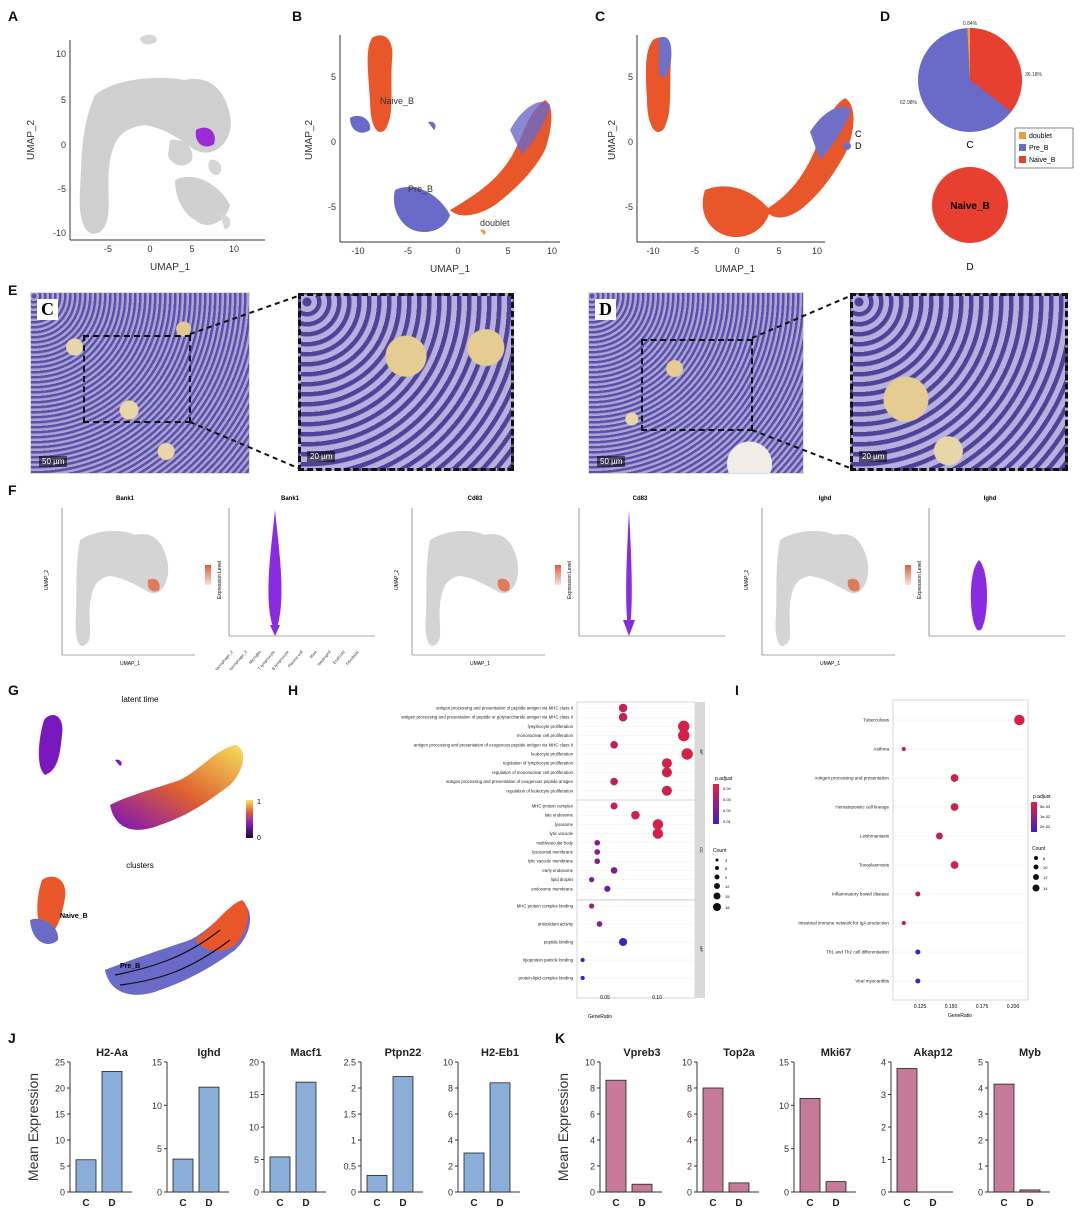  What do you see at coordinates (726, 877) in the screenshot?
I see `legend-value: 9` at bounding box center [726, 877].